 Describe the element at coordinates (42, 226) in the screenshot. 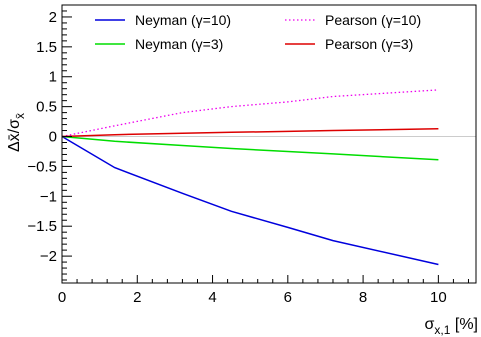

I see `y-tick-label: −1.5` at that location.